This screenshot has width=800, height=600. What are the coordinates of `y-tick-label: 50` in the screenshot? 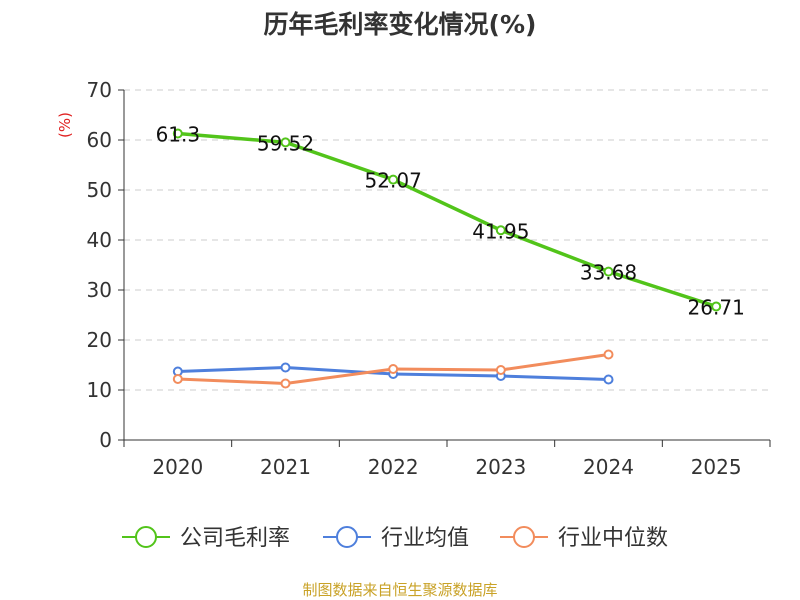 It's located at (99, 190).